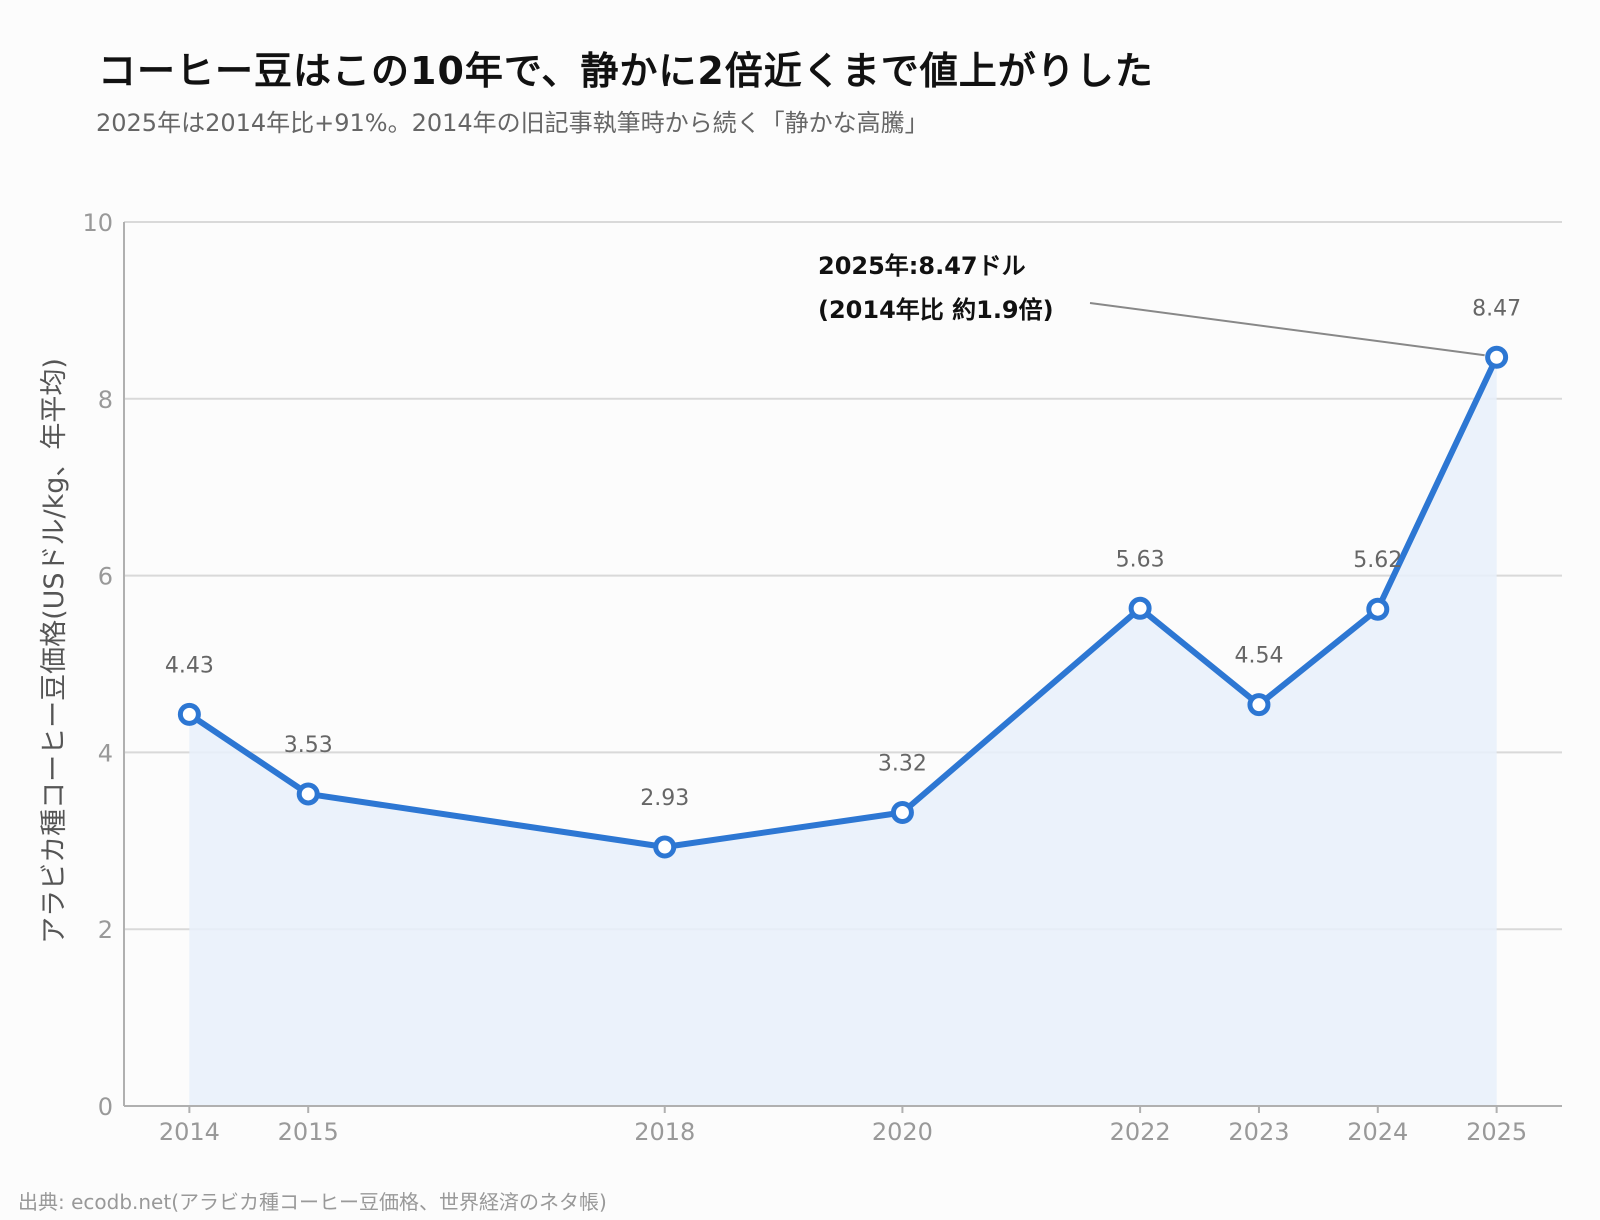 This screenshot has height=1220, width=1600. What do you see at coordinates (189, 665) in the screenshot?
I see `data-label-2014: 4.43` at bounding box center [189, 665].